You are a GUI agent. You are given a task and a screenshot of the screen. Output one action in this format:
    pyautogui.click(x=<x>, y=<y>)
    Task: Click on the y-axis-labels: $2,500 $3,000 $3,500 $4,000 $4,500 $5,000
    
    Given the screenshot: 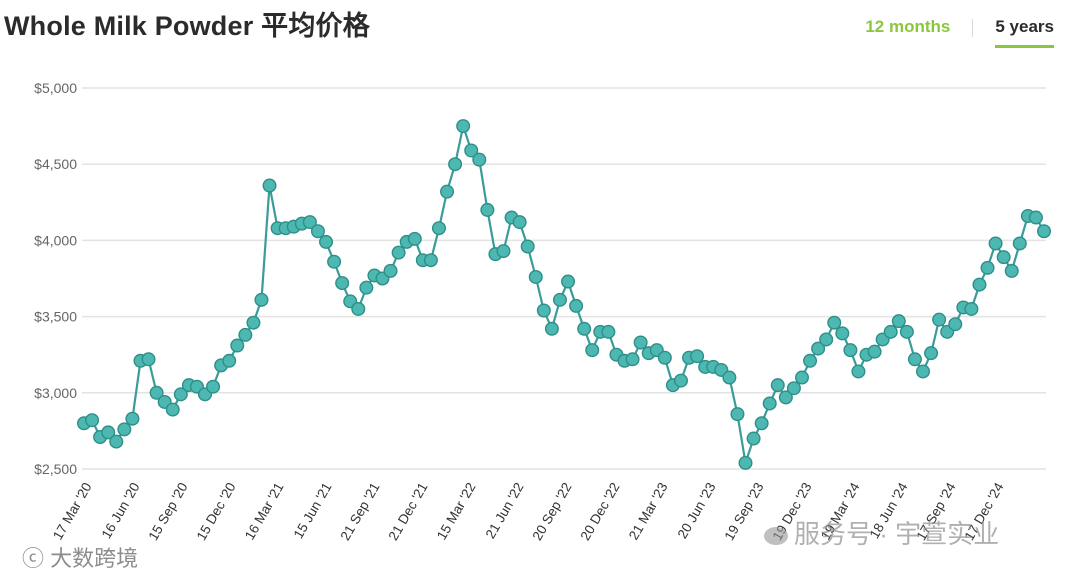 What is the action you would take?
    pyautogui.click(x=55, y=278)
    